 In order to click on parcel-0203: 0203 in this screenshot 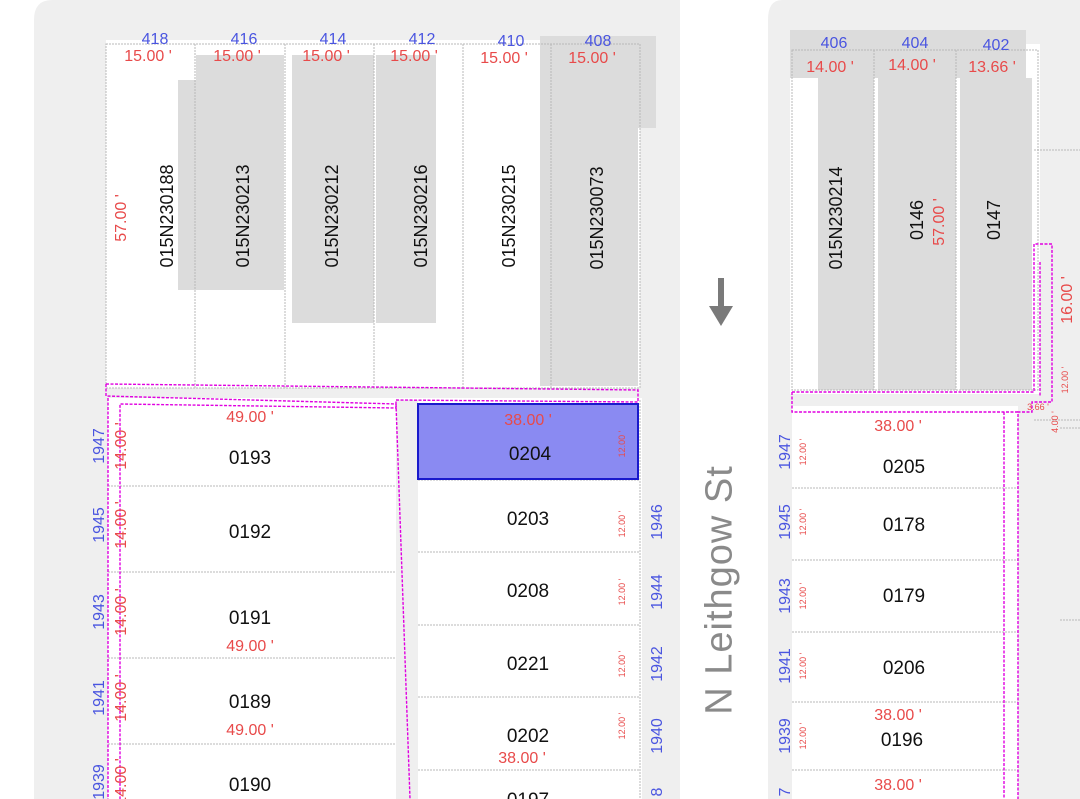, I will do `click(528, 519)`.